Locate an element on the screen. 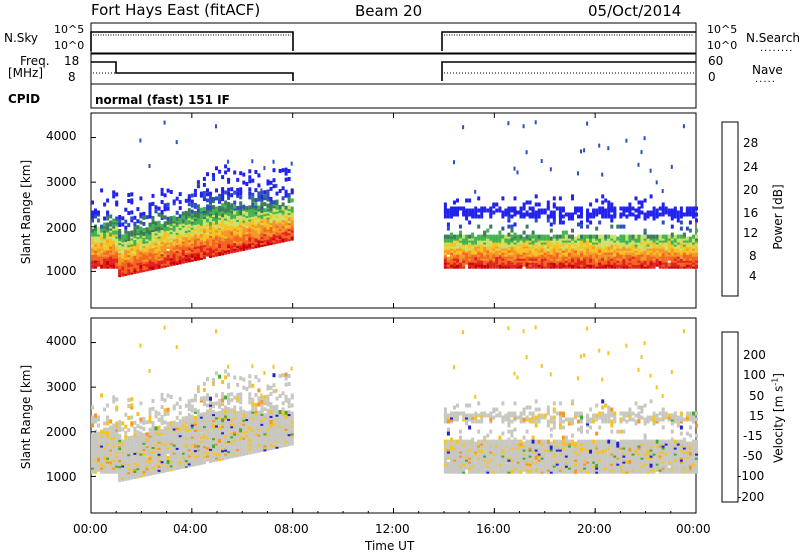 Image resolution: width=800 pixels, height=554 pixels. power-cell-2057 is located at coordinates (506, 250).